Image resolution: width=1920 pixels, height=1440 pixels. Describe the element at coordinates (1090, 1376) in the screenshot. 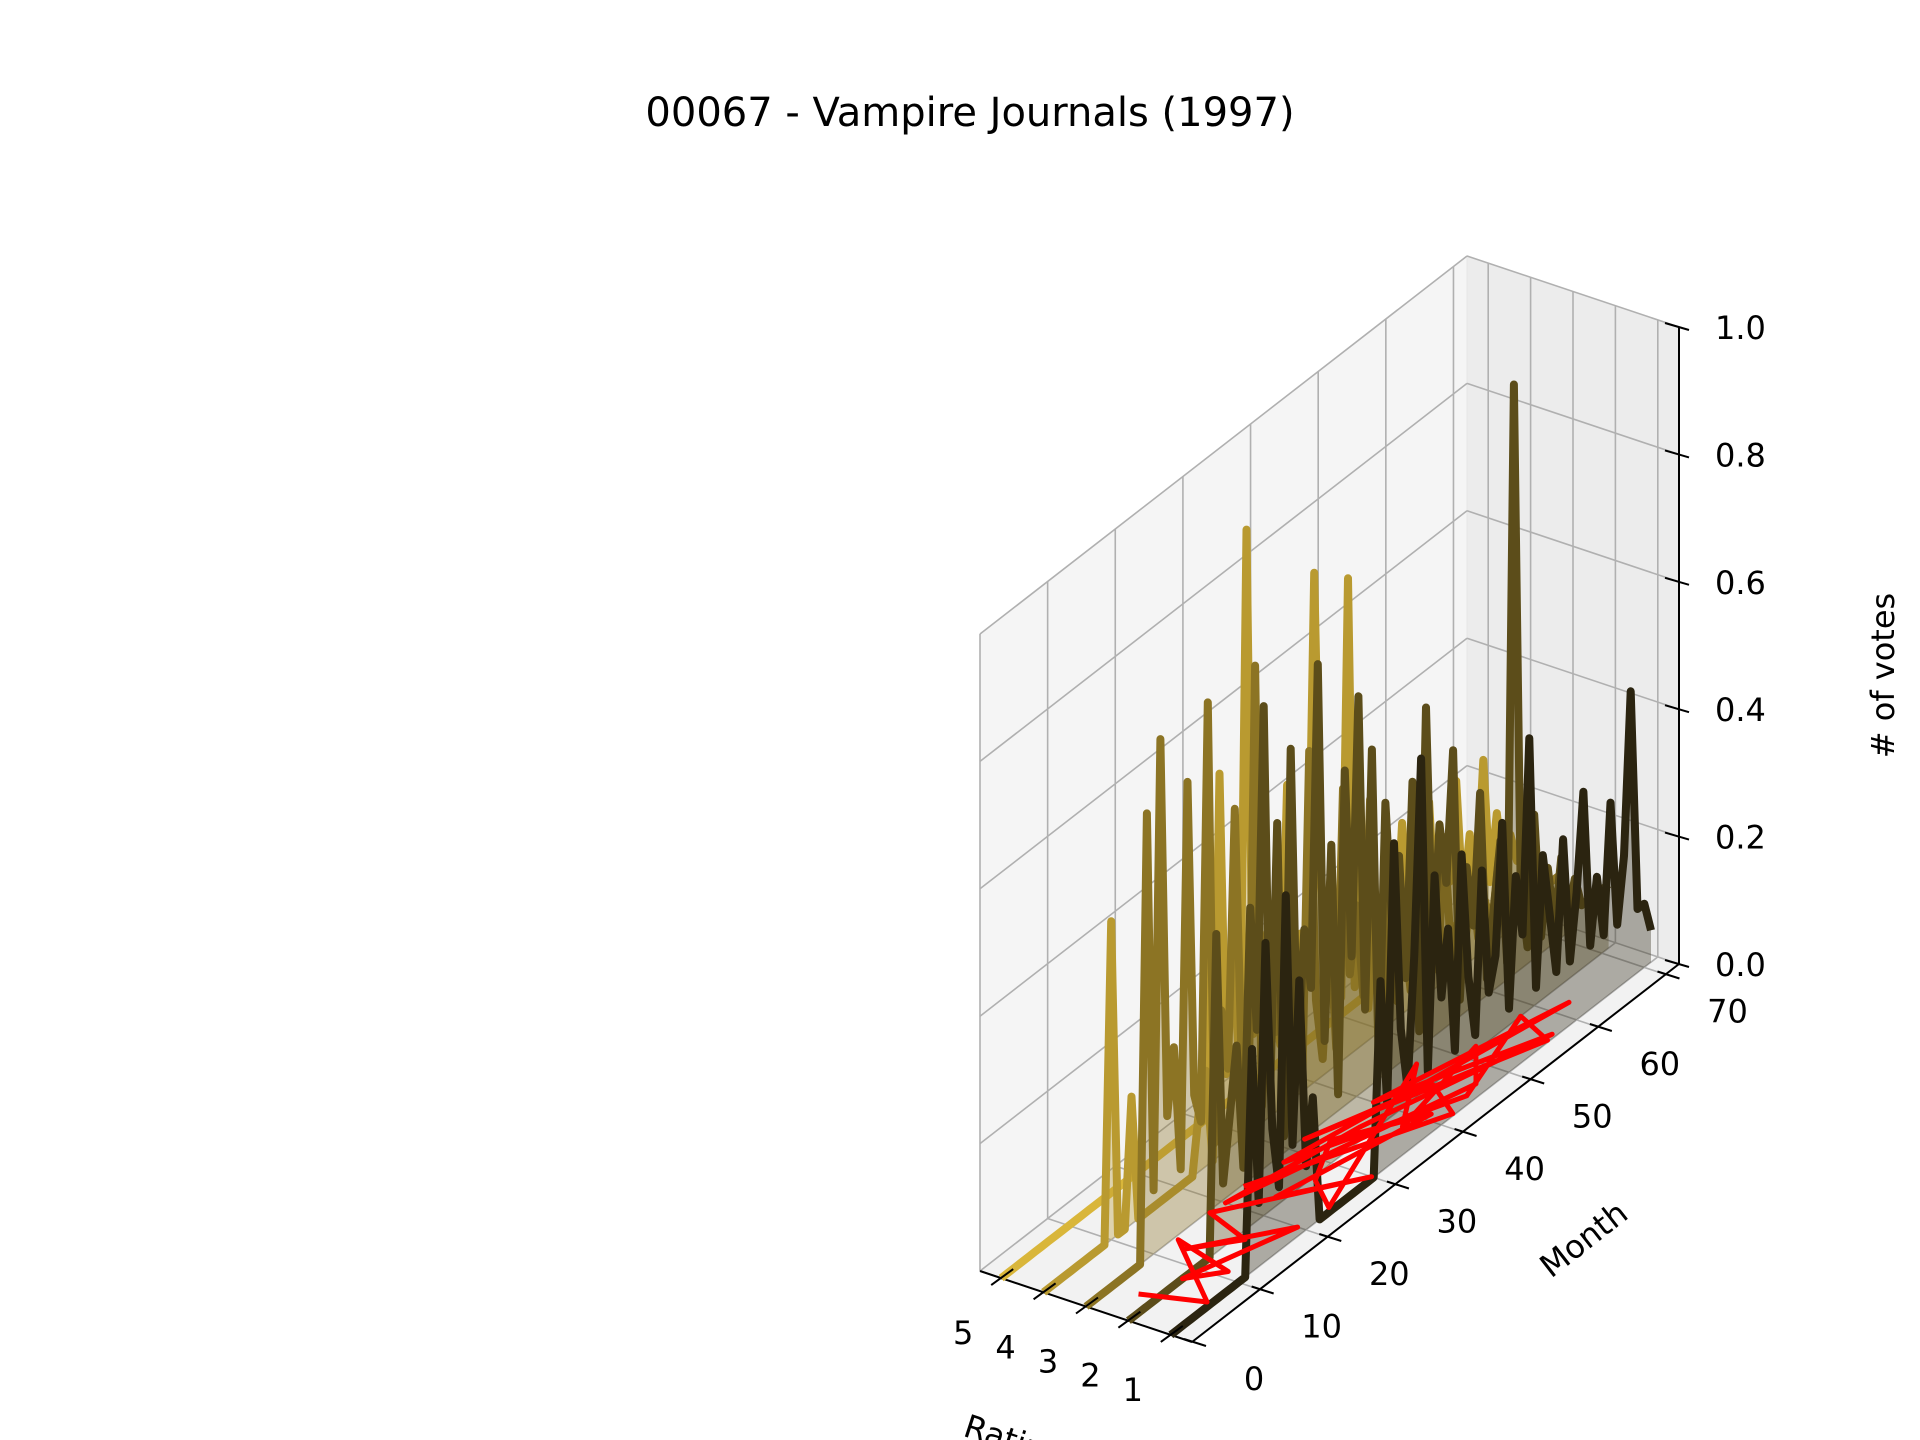

I see `x-tick-label: 2` at that location.